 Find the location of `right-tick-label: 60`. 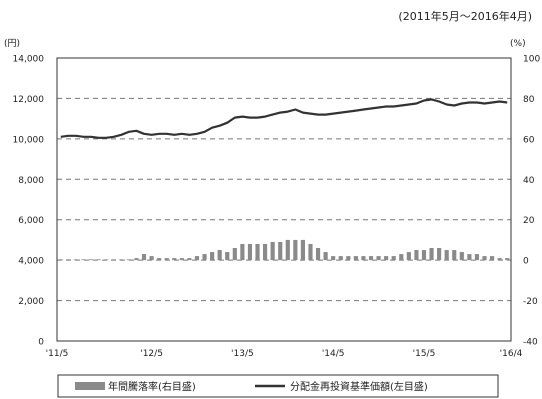

right-tick-label: 60 is located at coordinates (529, 140).